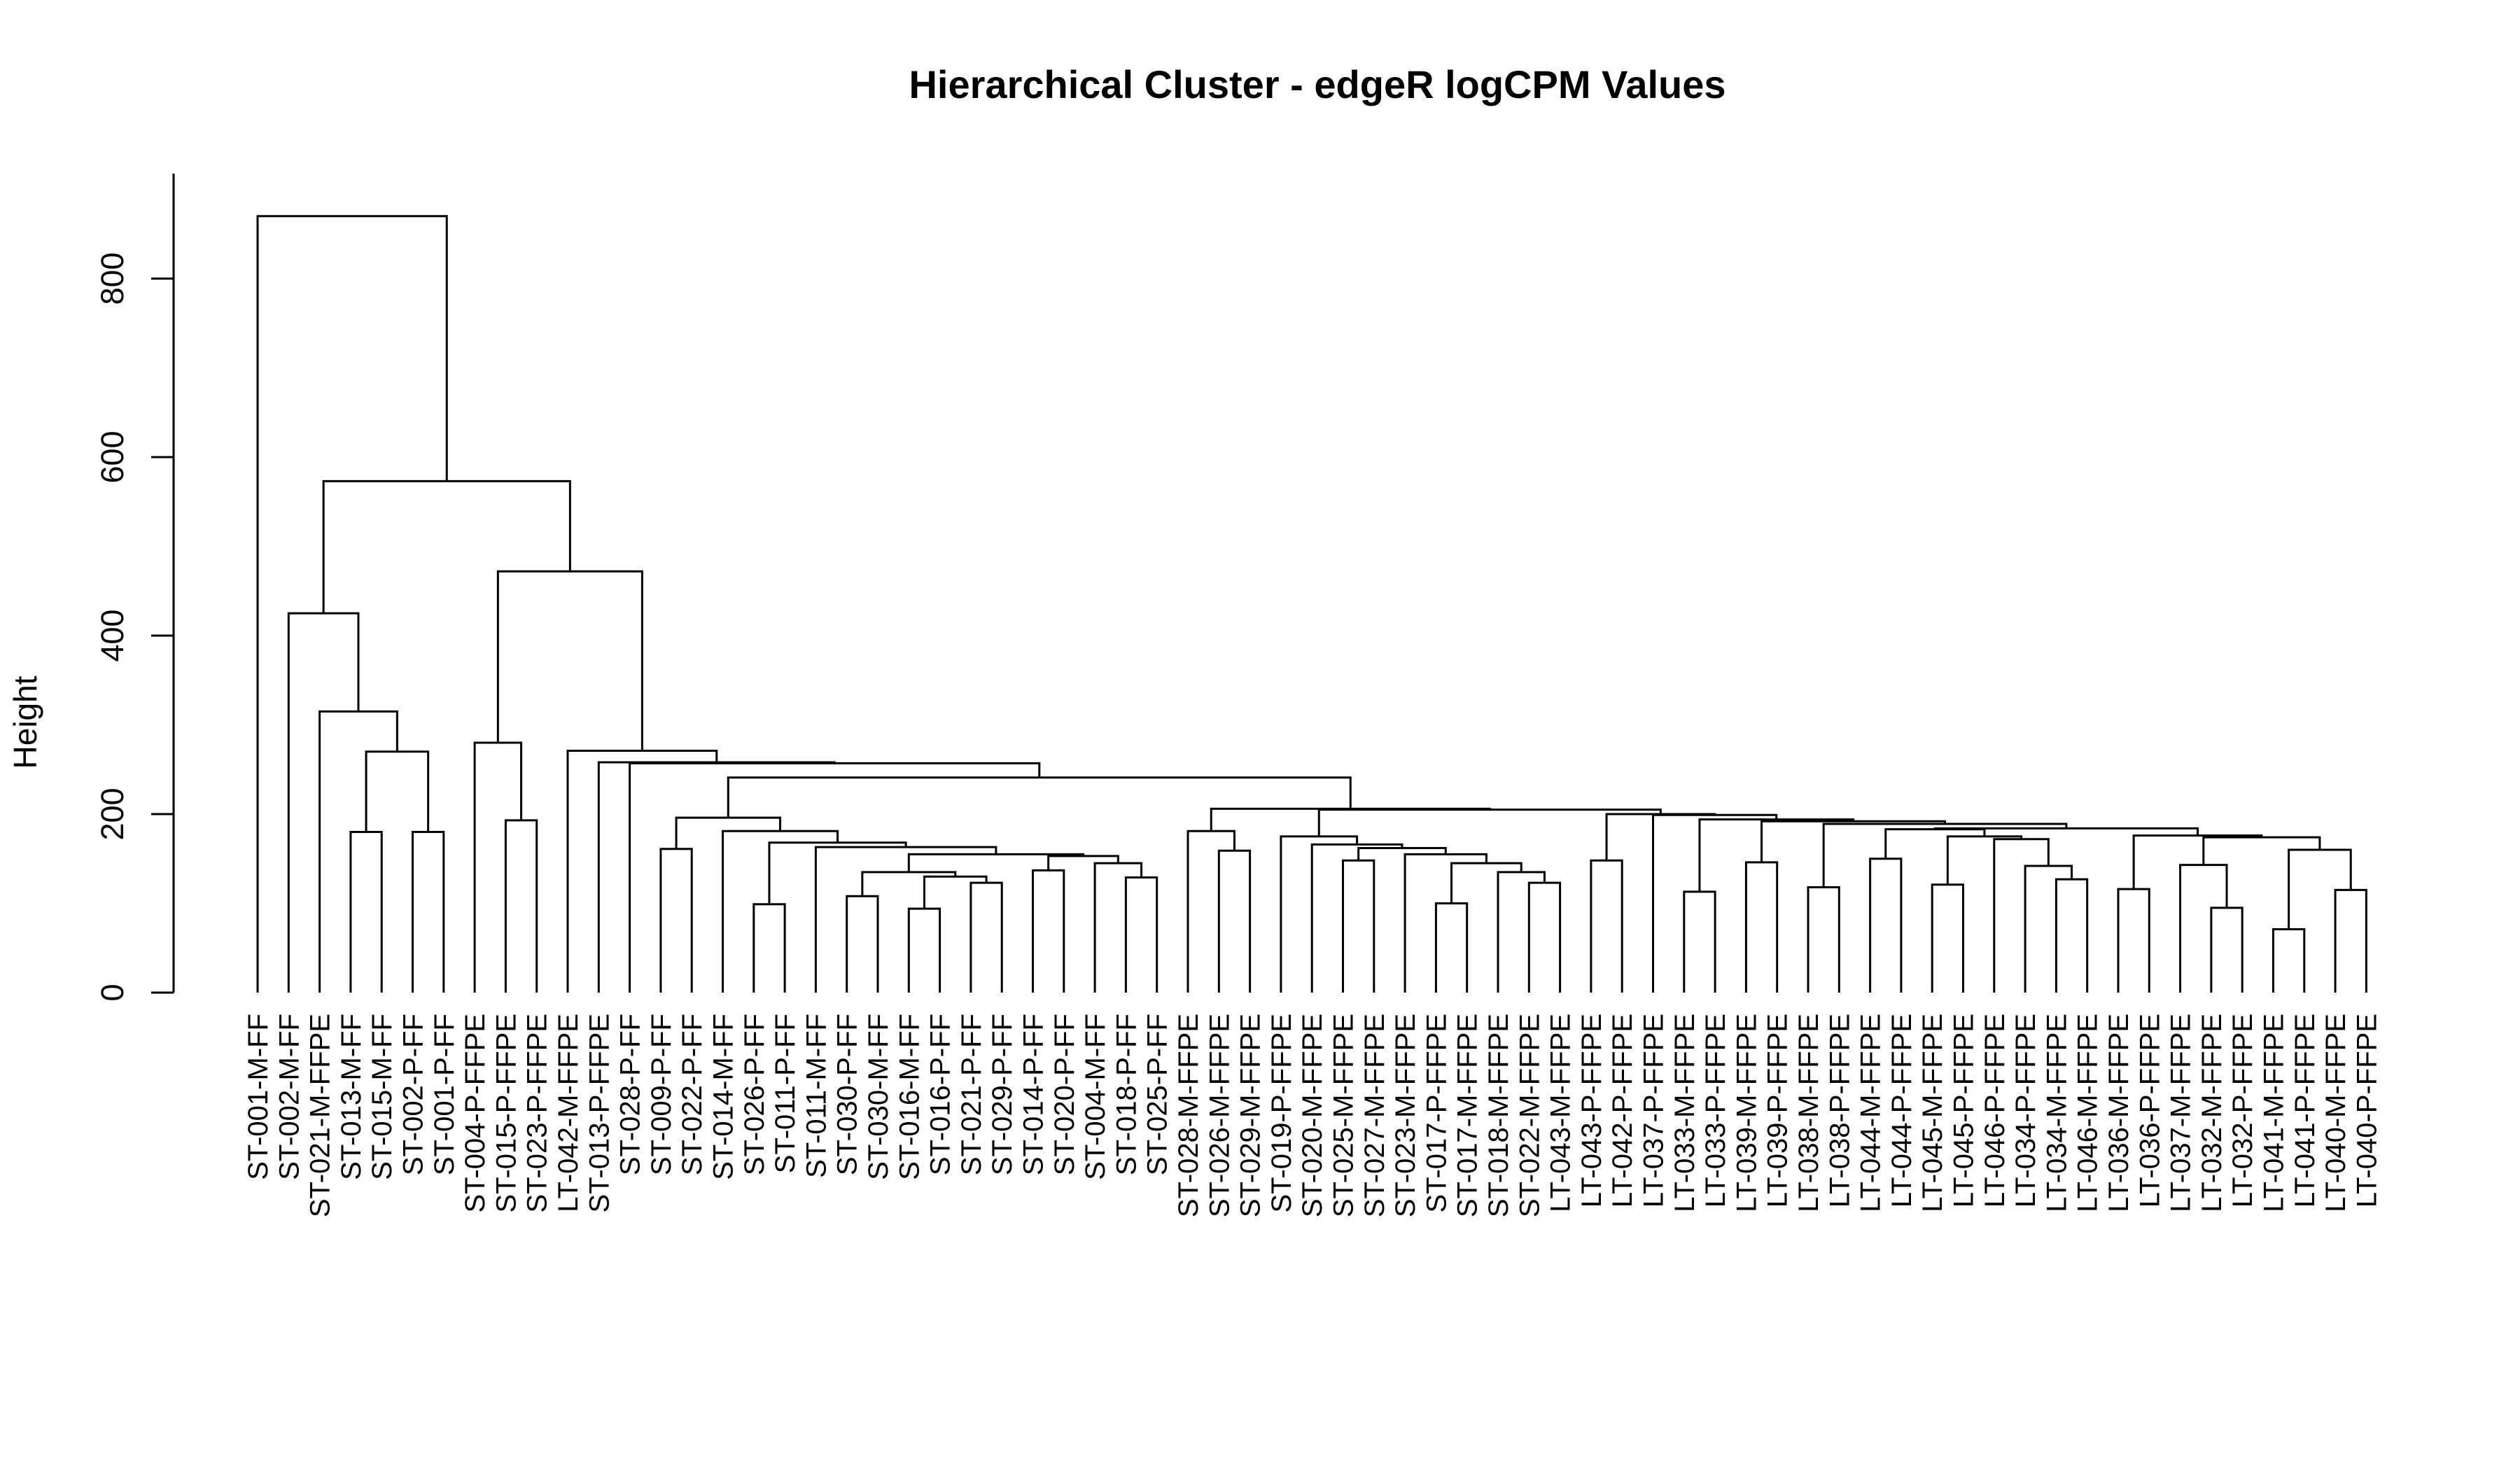 The height and width of the screenshot is (1470, 2520). Describe the element at coordinates (258, 1097) in the screenshot. I see `leaf-label: ST-001-M-FF` at that location.